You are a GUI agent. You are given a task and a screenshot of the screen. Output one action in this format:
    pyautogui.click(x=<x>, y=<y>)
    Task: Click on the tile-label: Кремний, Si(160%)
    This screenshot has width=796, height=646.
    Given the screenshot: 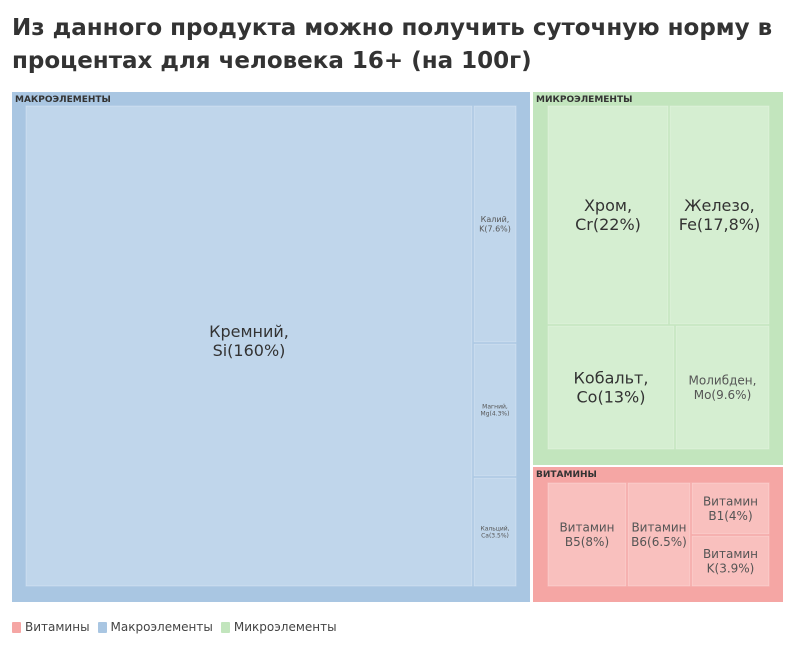 What is the action you would take?
    pyautogui.click(x=249, y=341)
    